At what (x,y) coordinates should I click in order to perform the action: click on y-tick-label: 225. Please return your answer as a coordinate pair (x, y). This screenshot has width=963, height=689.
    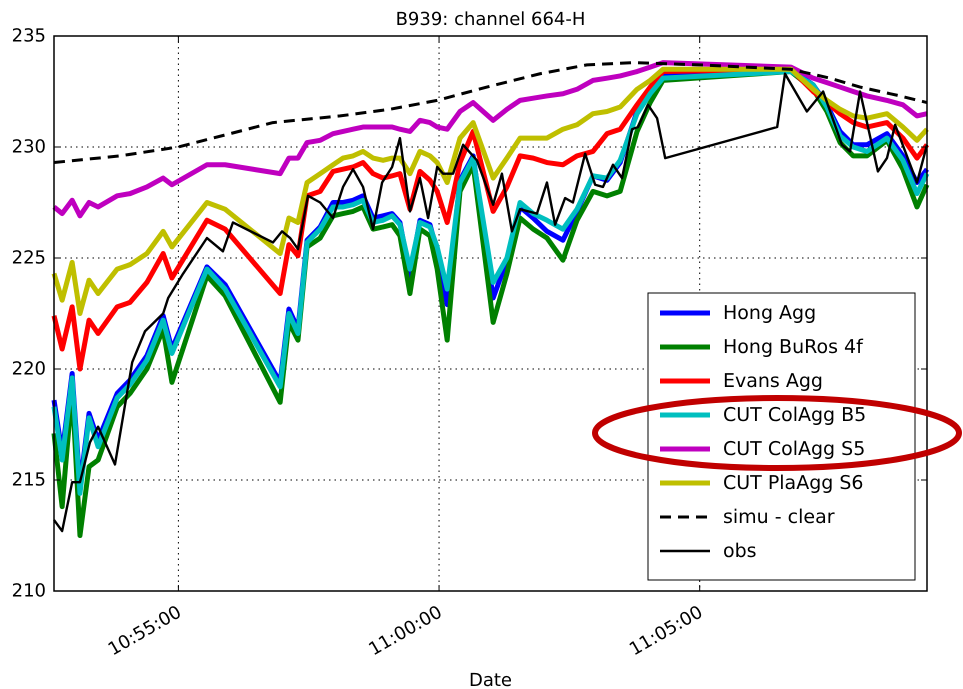
    Looking at the image, I should click on (29, 258).